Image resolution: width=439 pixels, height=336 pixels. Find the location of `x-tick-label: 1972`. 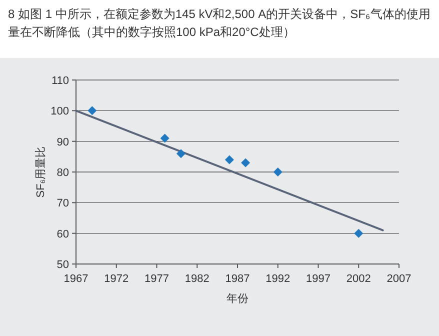

x-tick-label: 1972 is located at coordinates (116, 279).